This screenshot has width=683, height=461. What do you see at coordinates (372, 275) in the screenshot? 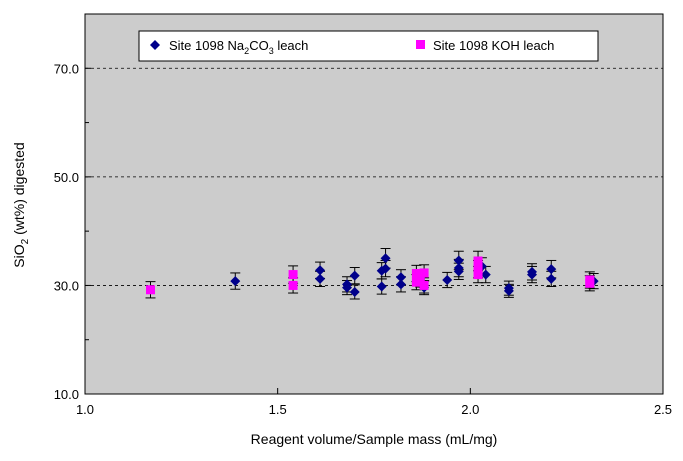
I see `data-points` at bounding box center [372, 275].